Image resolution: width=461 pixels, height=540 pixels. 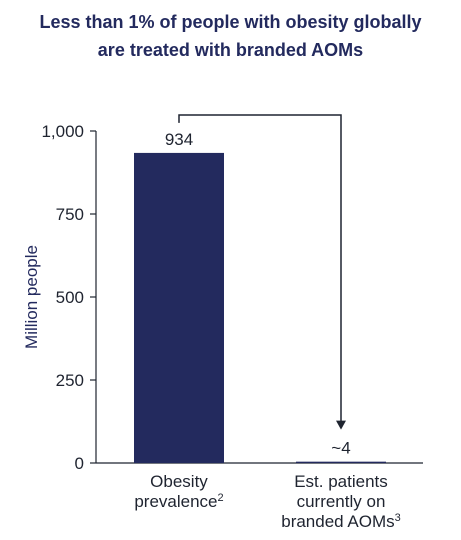 I want to click on y-tick-label: 750, so click(x=70, y=214).